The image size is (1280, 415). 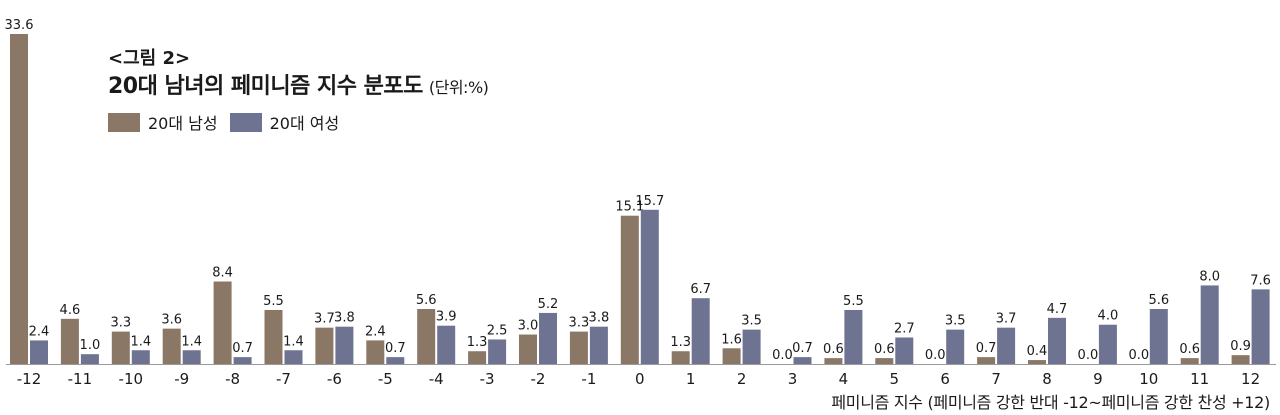 What do you see at coordinates (538, 379) in the screenshot?
I see `x-tick-label--2: -2` at bounding box center [538, 379].